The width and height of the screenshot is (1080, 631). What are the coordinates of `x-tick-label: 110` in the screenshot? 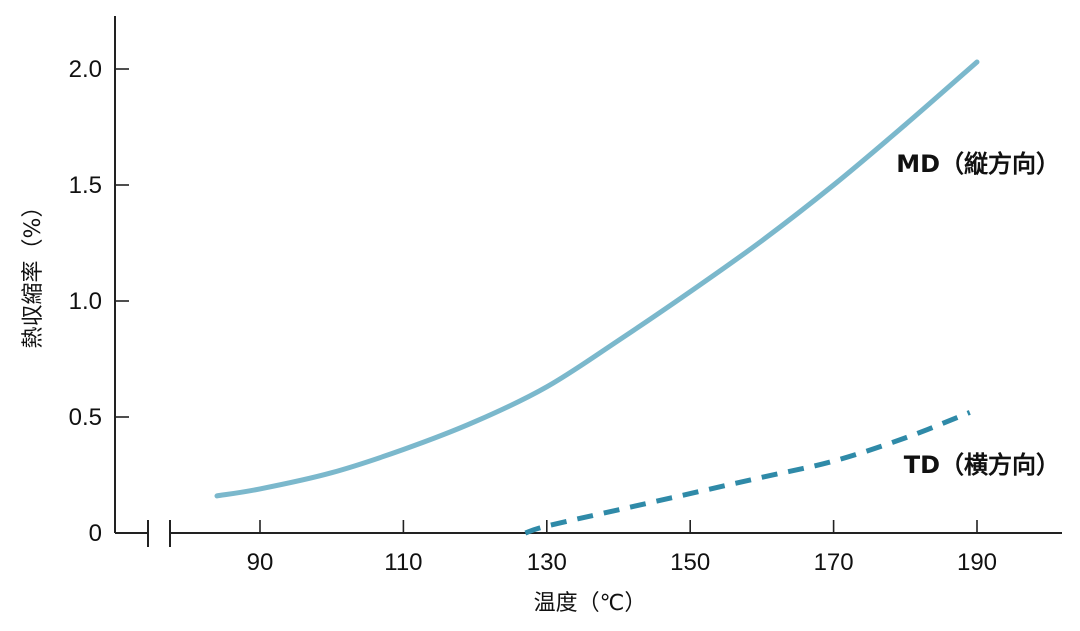 It's located at (403, 562).